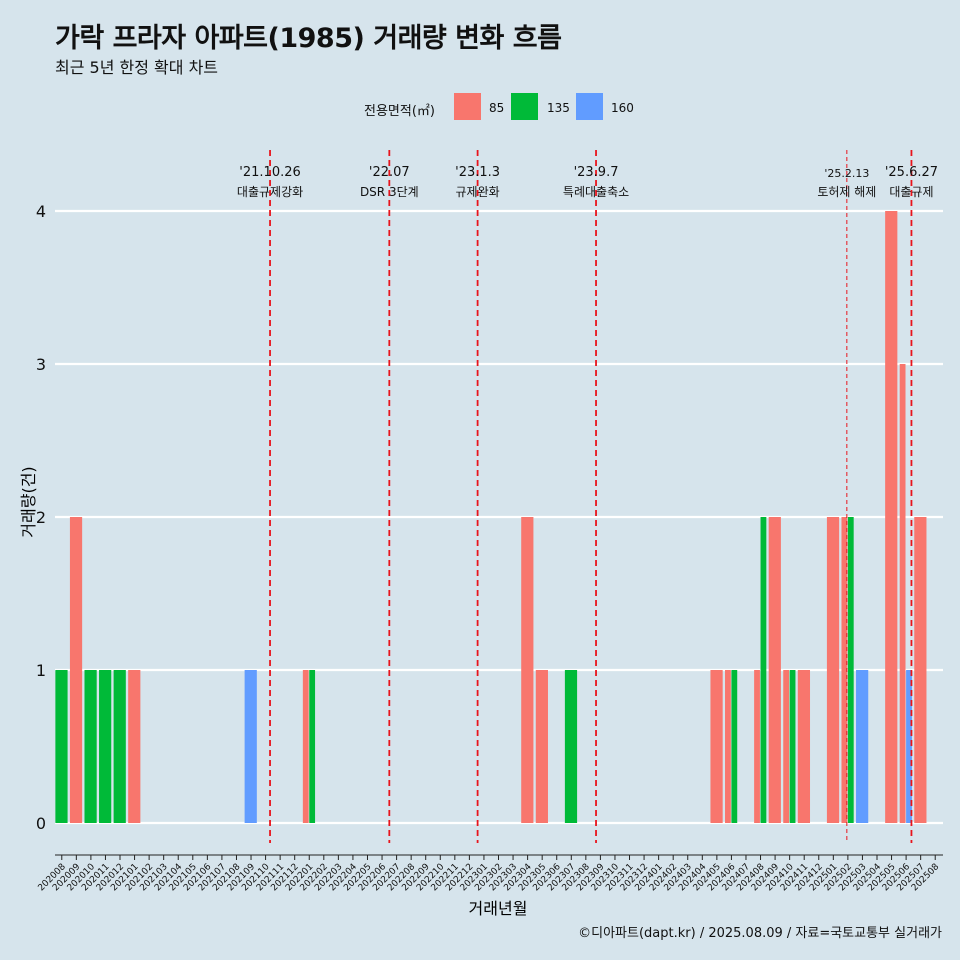 This screenshot has width=960, height=960. Describe the element at coordinates (28, 501) in the screenshot. I see `y-axis-label: 거래량(건)` at that location.